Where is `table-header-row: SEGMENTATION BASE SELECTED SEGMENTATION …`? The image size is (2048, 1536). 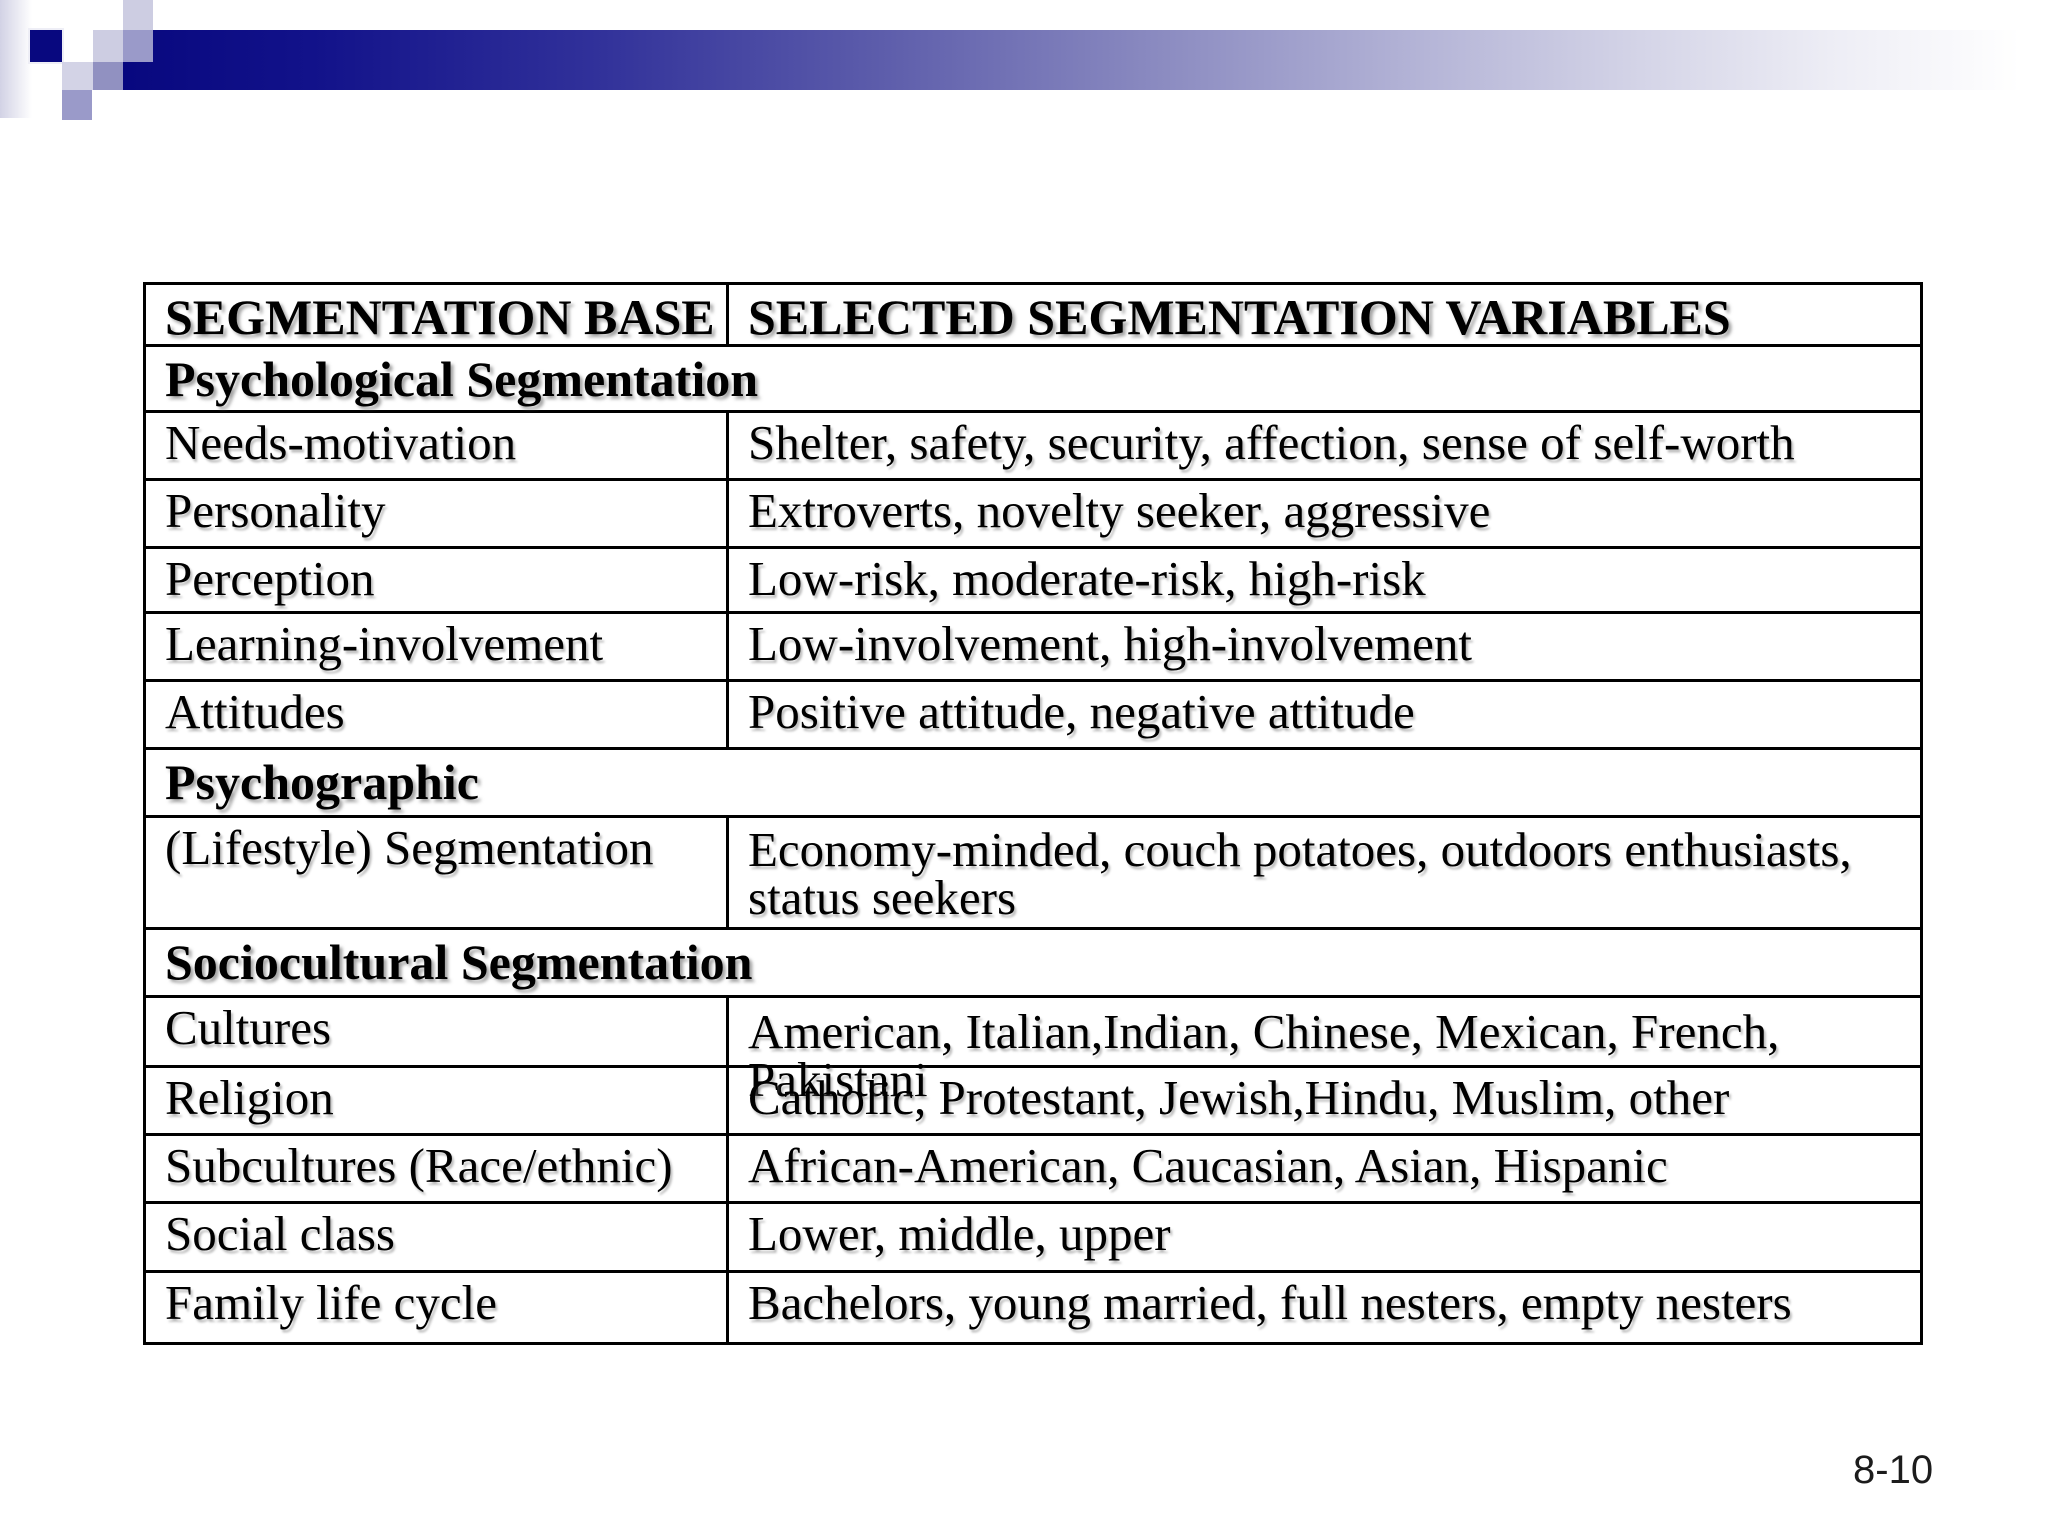
table-header-row: SEGMENTATION BASE SELECTED SEGMENTATION … is located at coordinates (1033, 316).